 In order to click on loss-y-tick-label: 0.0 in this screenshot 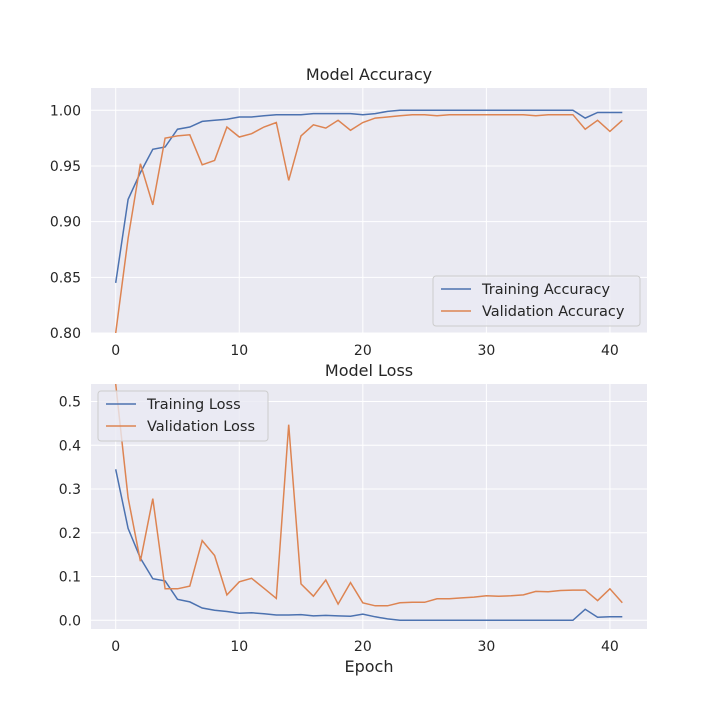, I will do `click(70, 621)`.